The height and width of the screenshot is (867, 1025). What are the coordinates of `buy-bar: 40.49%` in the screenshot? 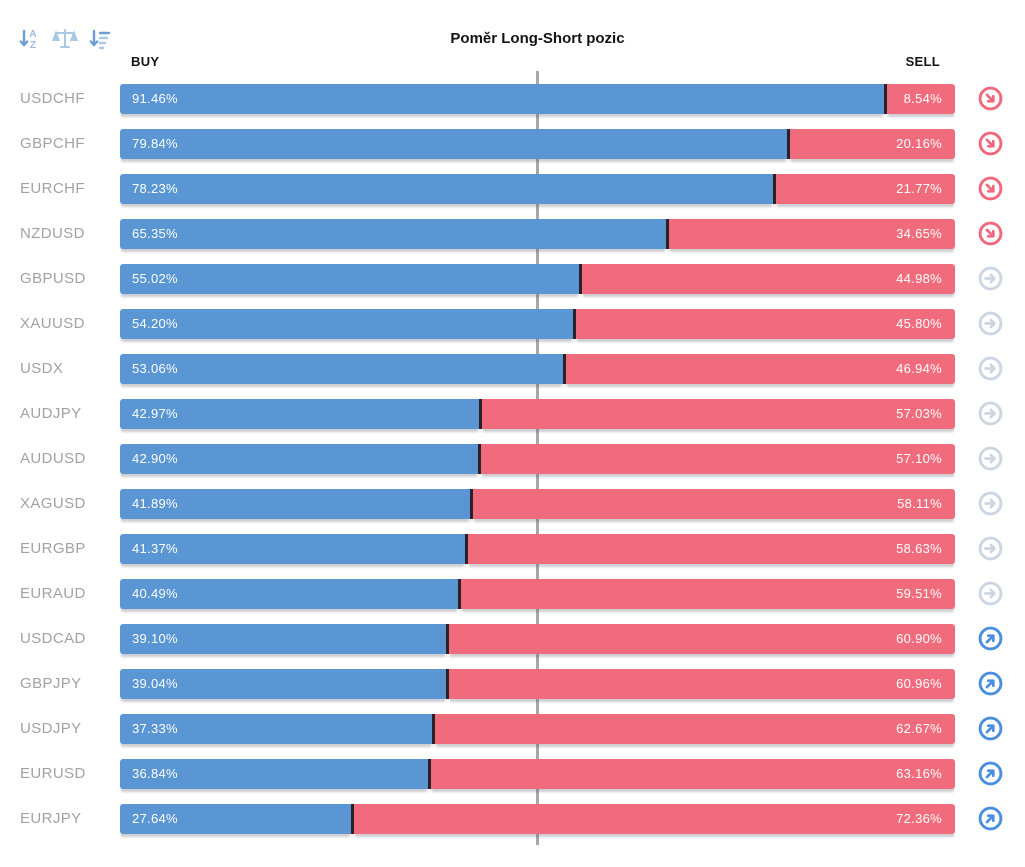 It's located at (289, 593).